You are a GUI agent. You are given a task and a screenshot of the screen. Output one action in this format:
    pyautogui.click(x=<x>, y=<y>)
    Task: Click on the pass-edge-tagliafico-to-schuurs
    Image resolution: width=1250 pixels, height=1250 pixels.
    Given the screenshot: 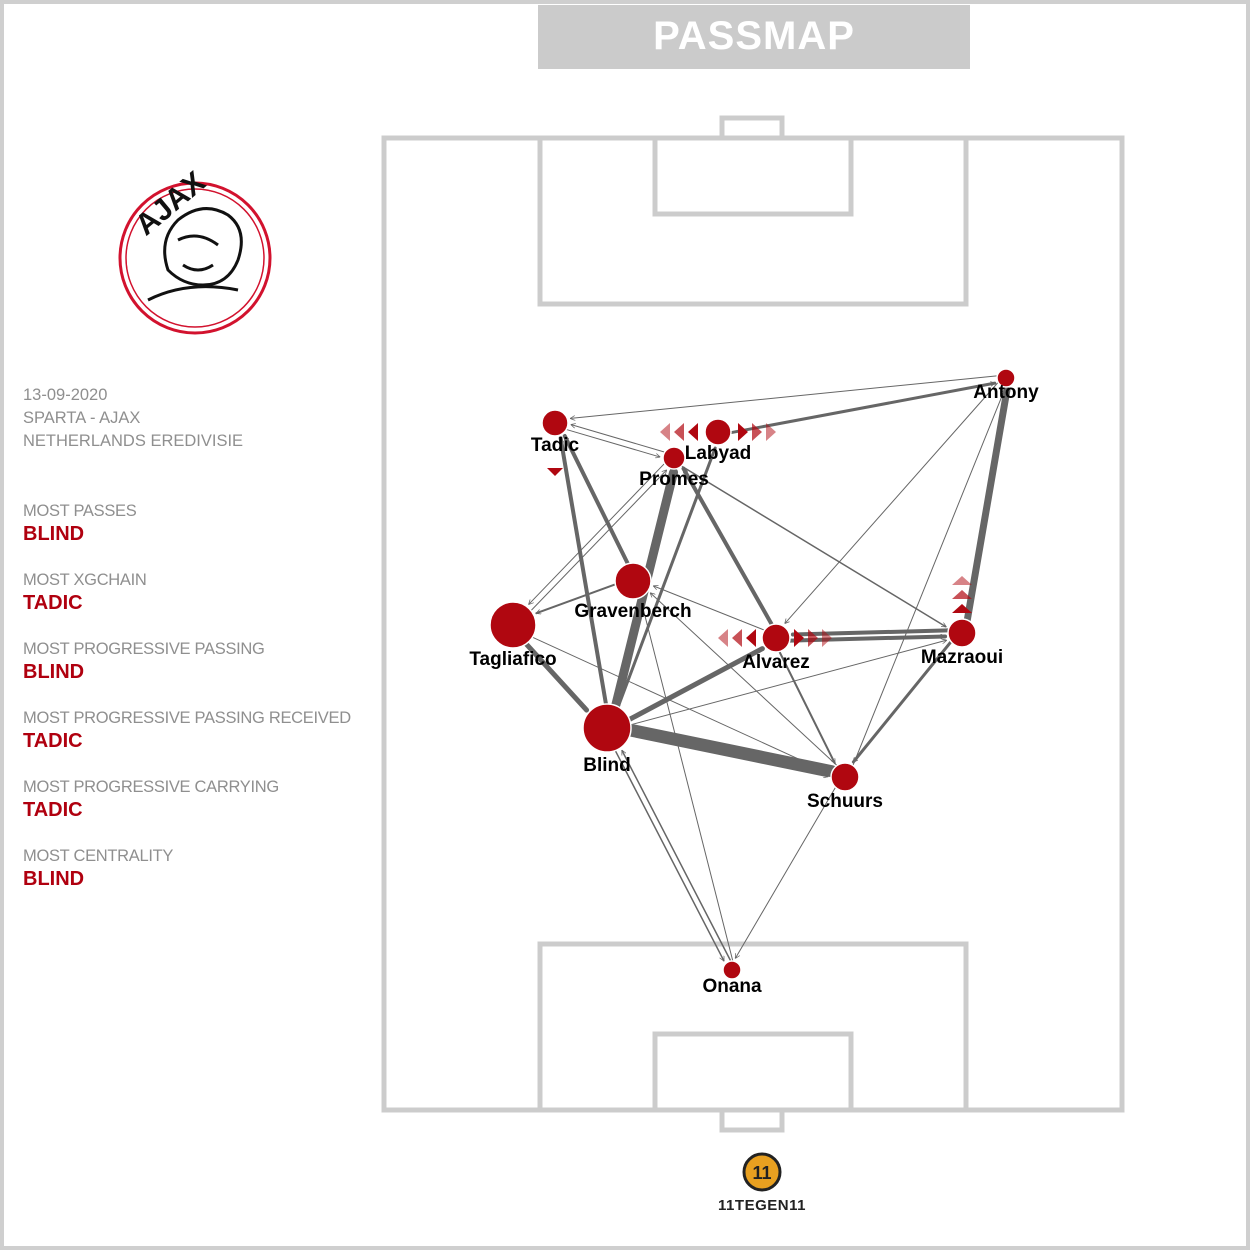 What is the action you would take?
    pyautogui.click(x=680, y=704)
    